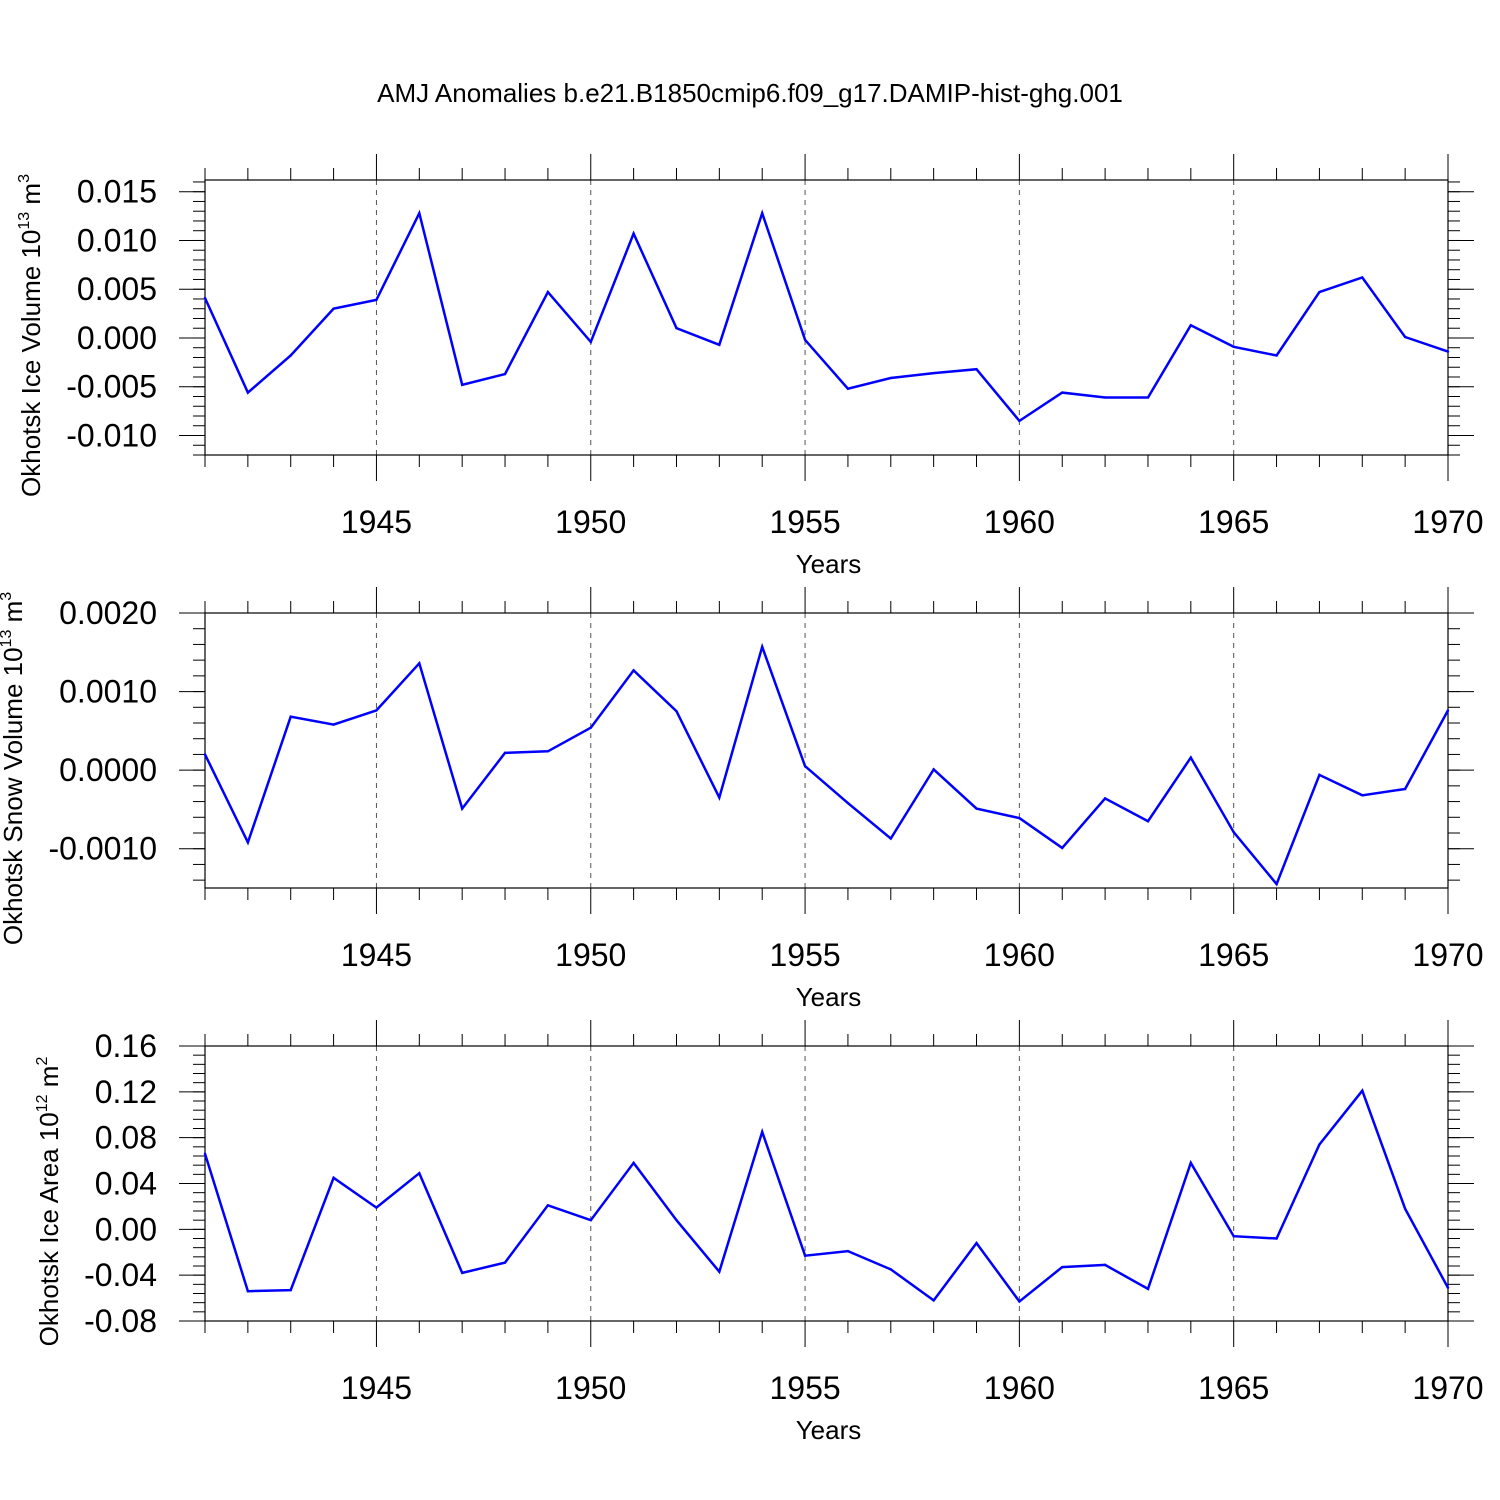  I want to click on y-tick-label: 0.0000, so click(108, 770).